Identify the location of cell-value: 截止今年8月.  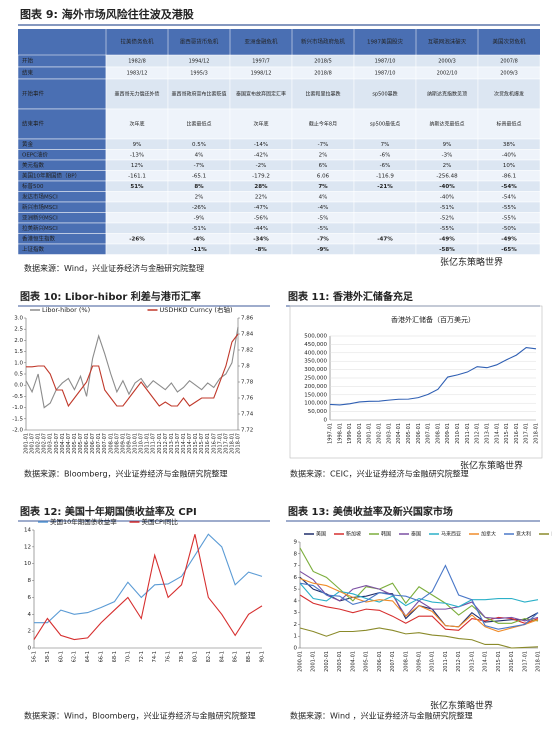
(323, 124).